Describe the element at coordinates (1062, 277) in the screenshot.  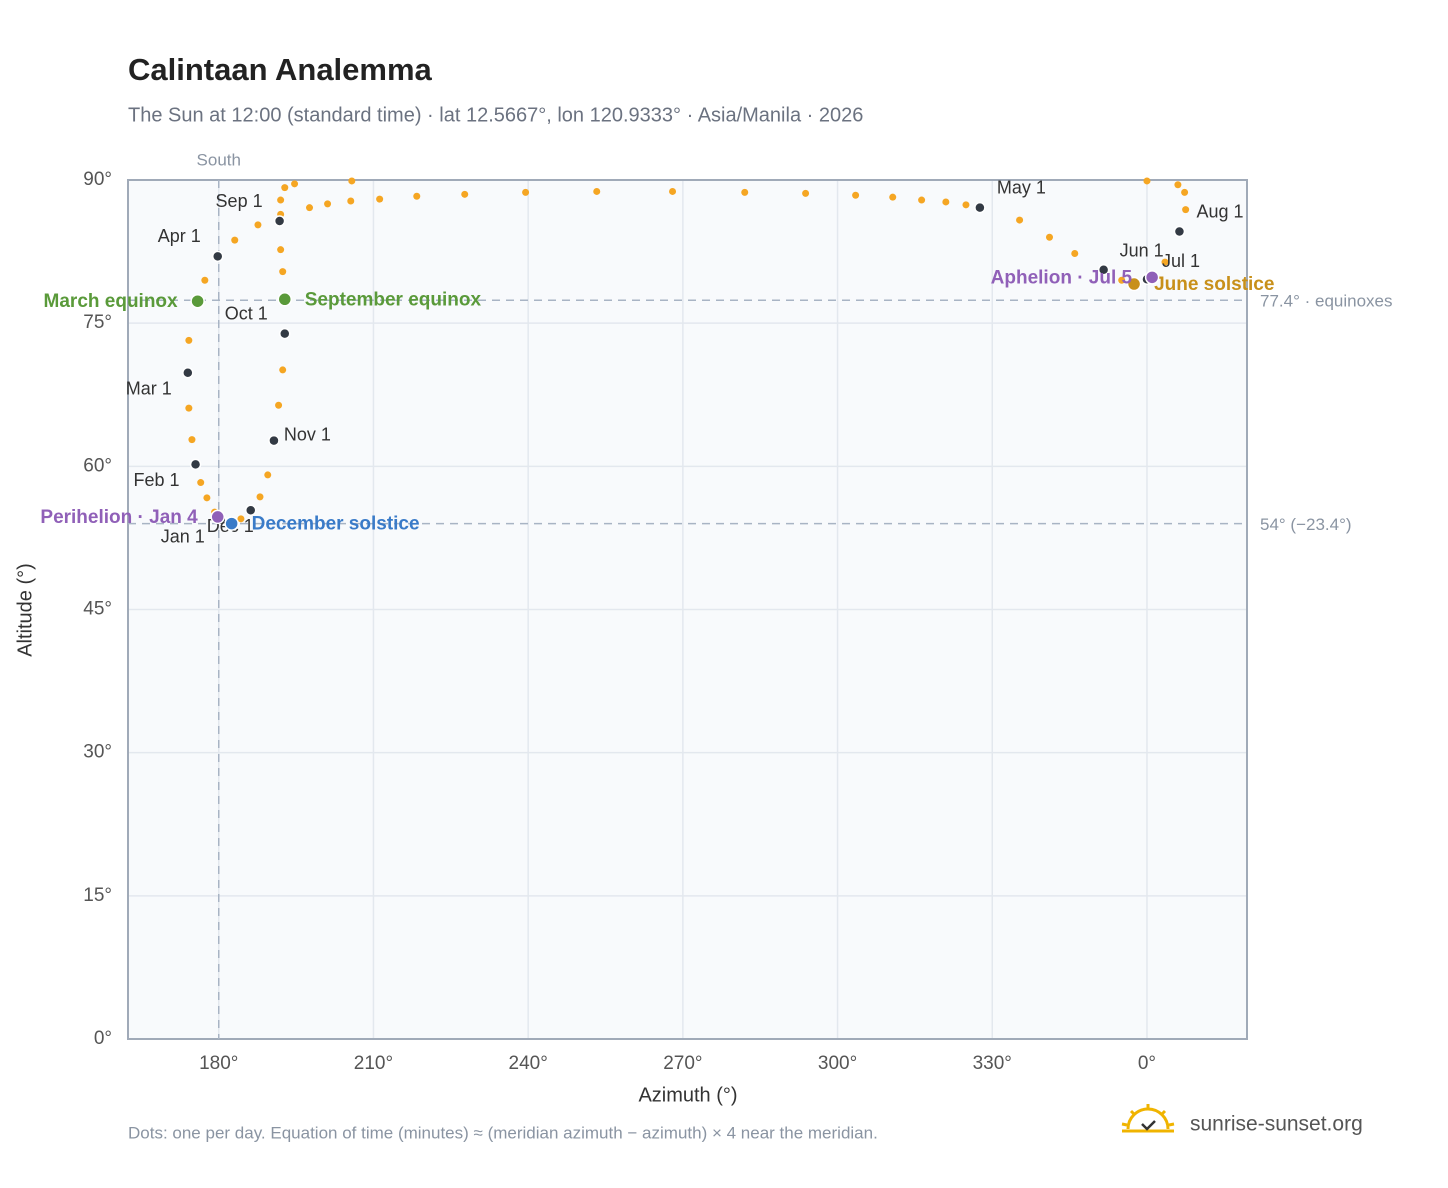
I see `event-label: Aphelion · Jul 5` at that location.